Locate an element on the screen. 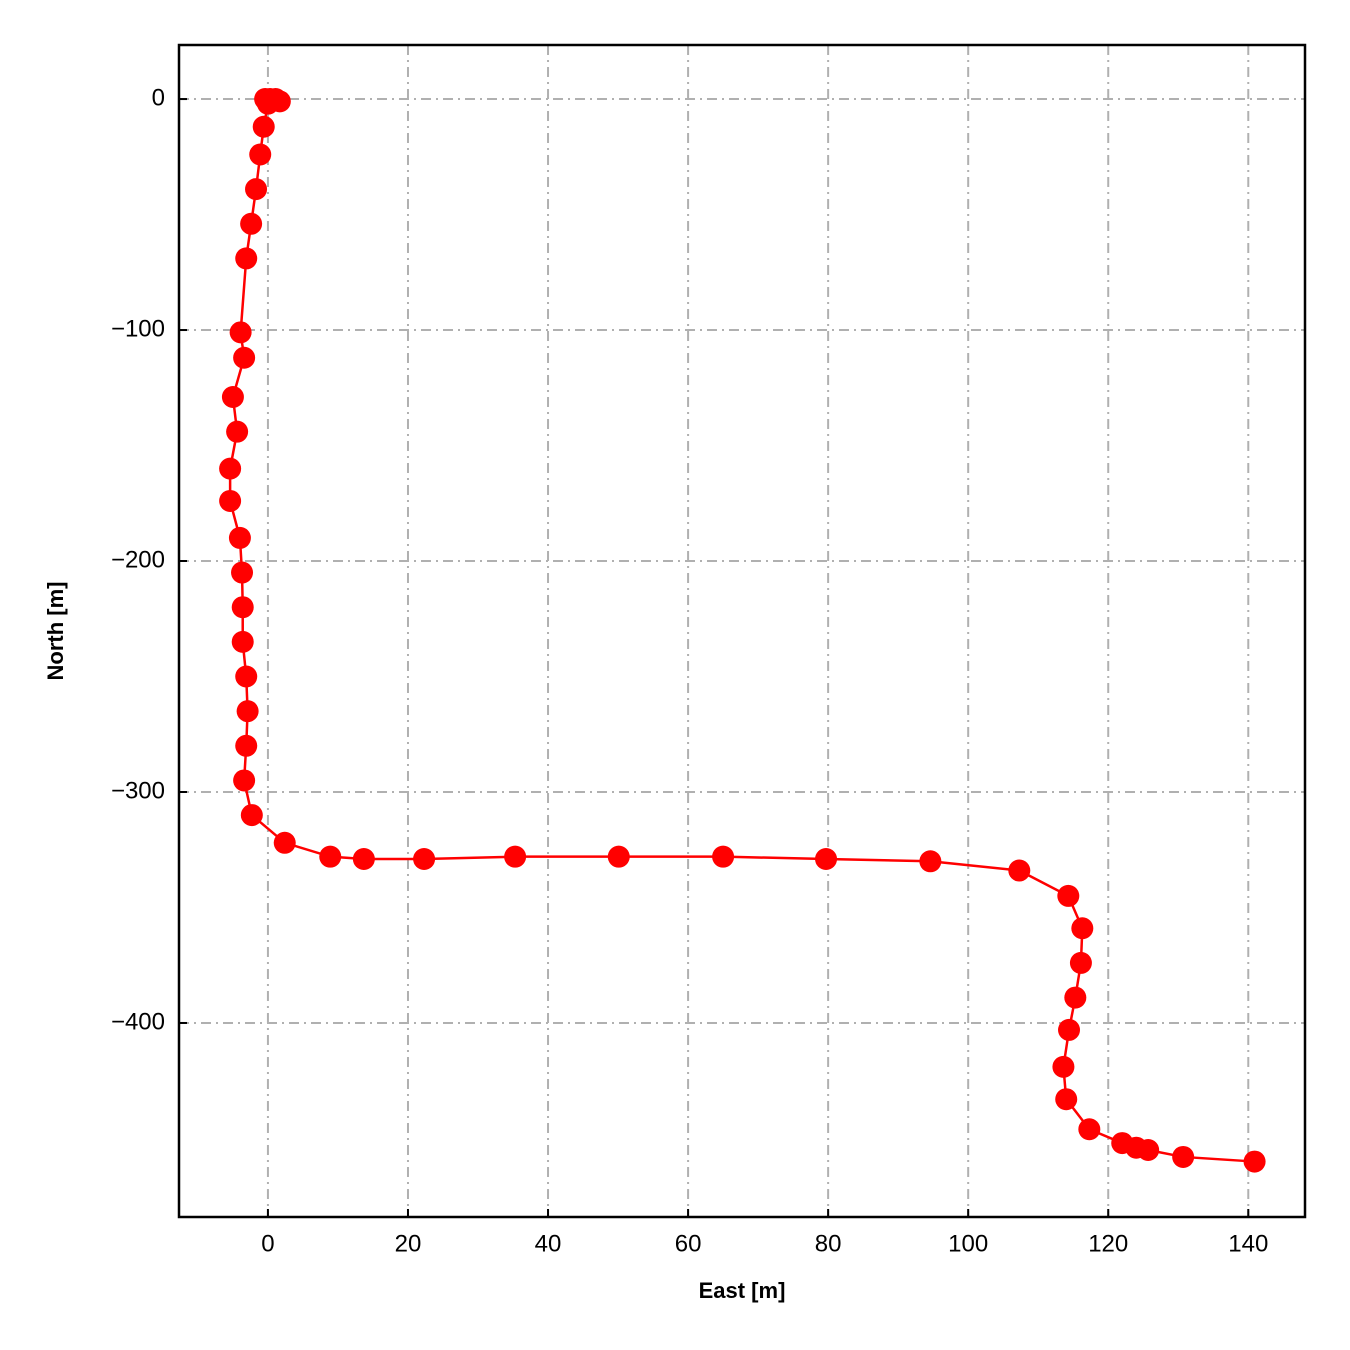 The image size is (1350, 1350). y-tick-label: −200 is located at coordinates (138, 559).